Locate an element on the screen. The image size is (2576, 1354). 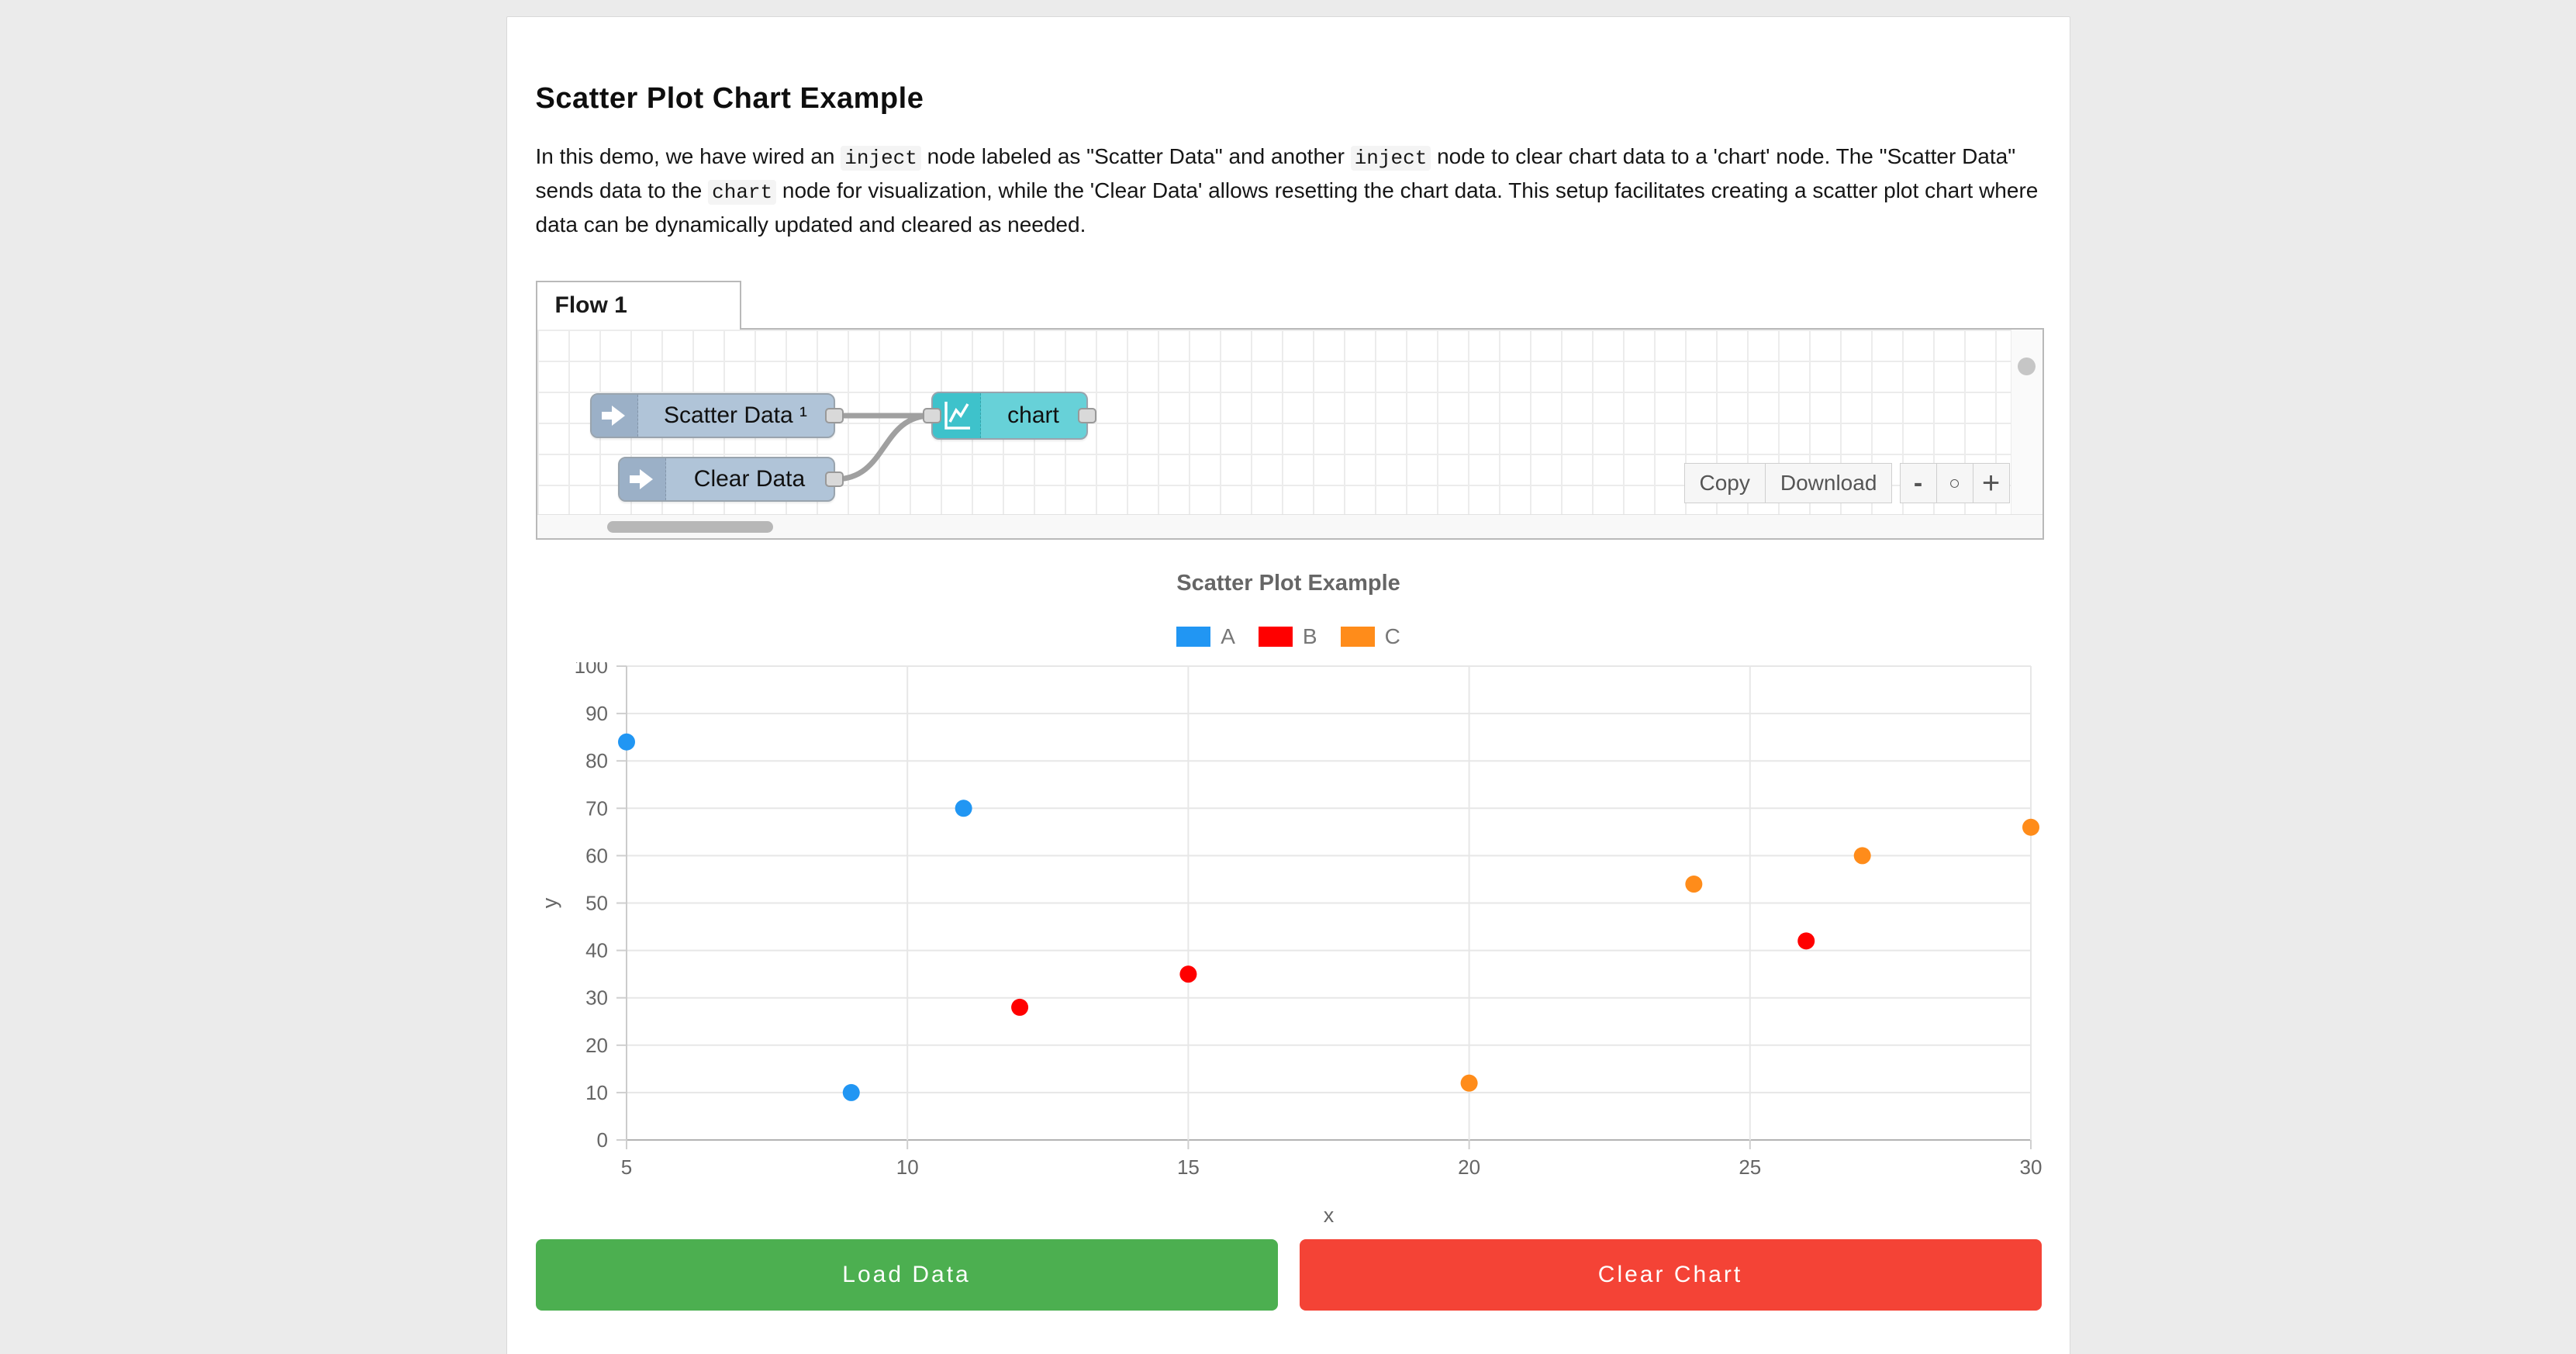
zoom-in-button: + is located at coordinates (1991, 483).